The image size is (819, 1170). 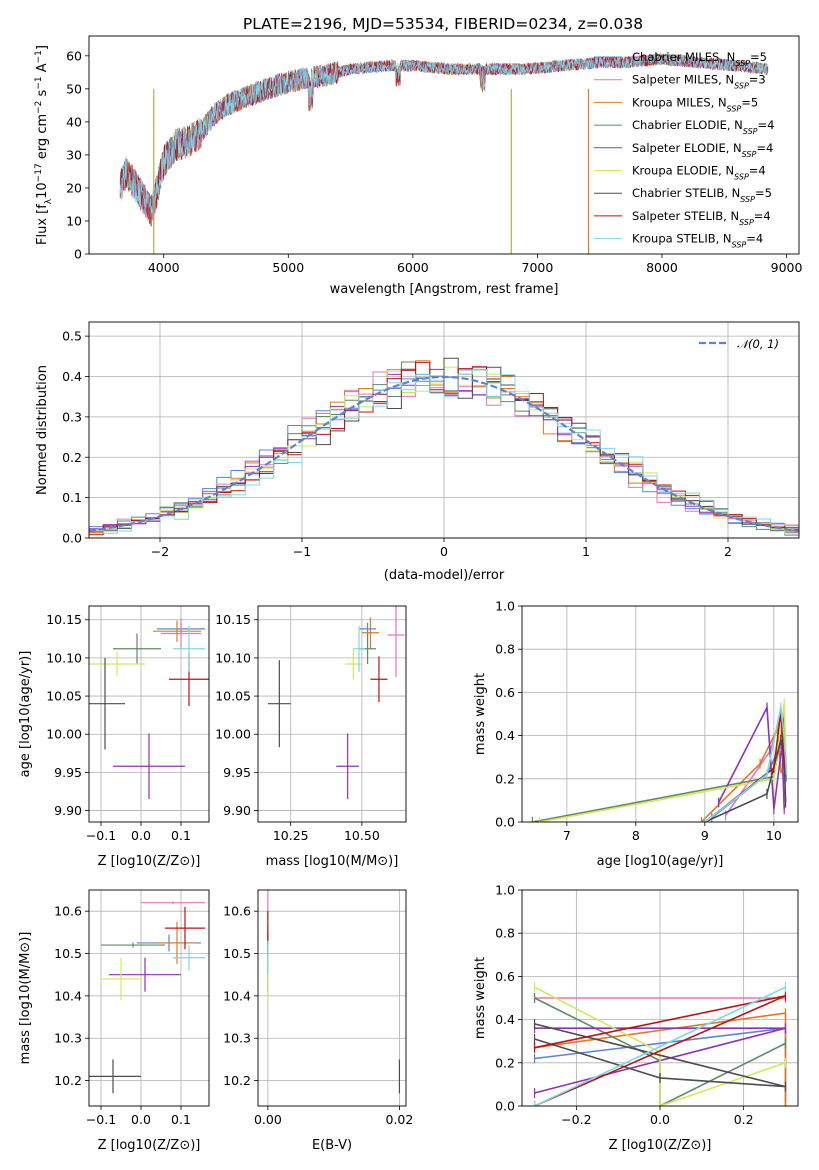 What do you see at coordinates (74, 220) in the screenshot?
I see `y-tick-label: 10` at bounding box center [74, 220].